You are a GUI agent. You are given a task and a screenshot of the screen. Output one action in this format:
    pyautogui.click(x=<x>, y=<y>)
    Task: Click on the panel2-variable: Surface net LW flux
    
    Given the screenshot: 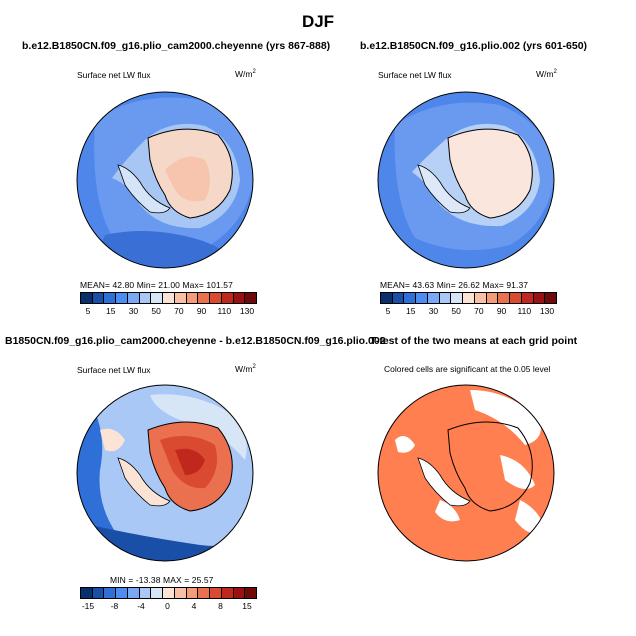 What is the action you would take?
    pyautogui.click(x=415, y=75)
    